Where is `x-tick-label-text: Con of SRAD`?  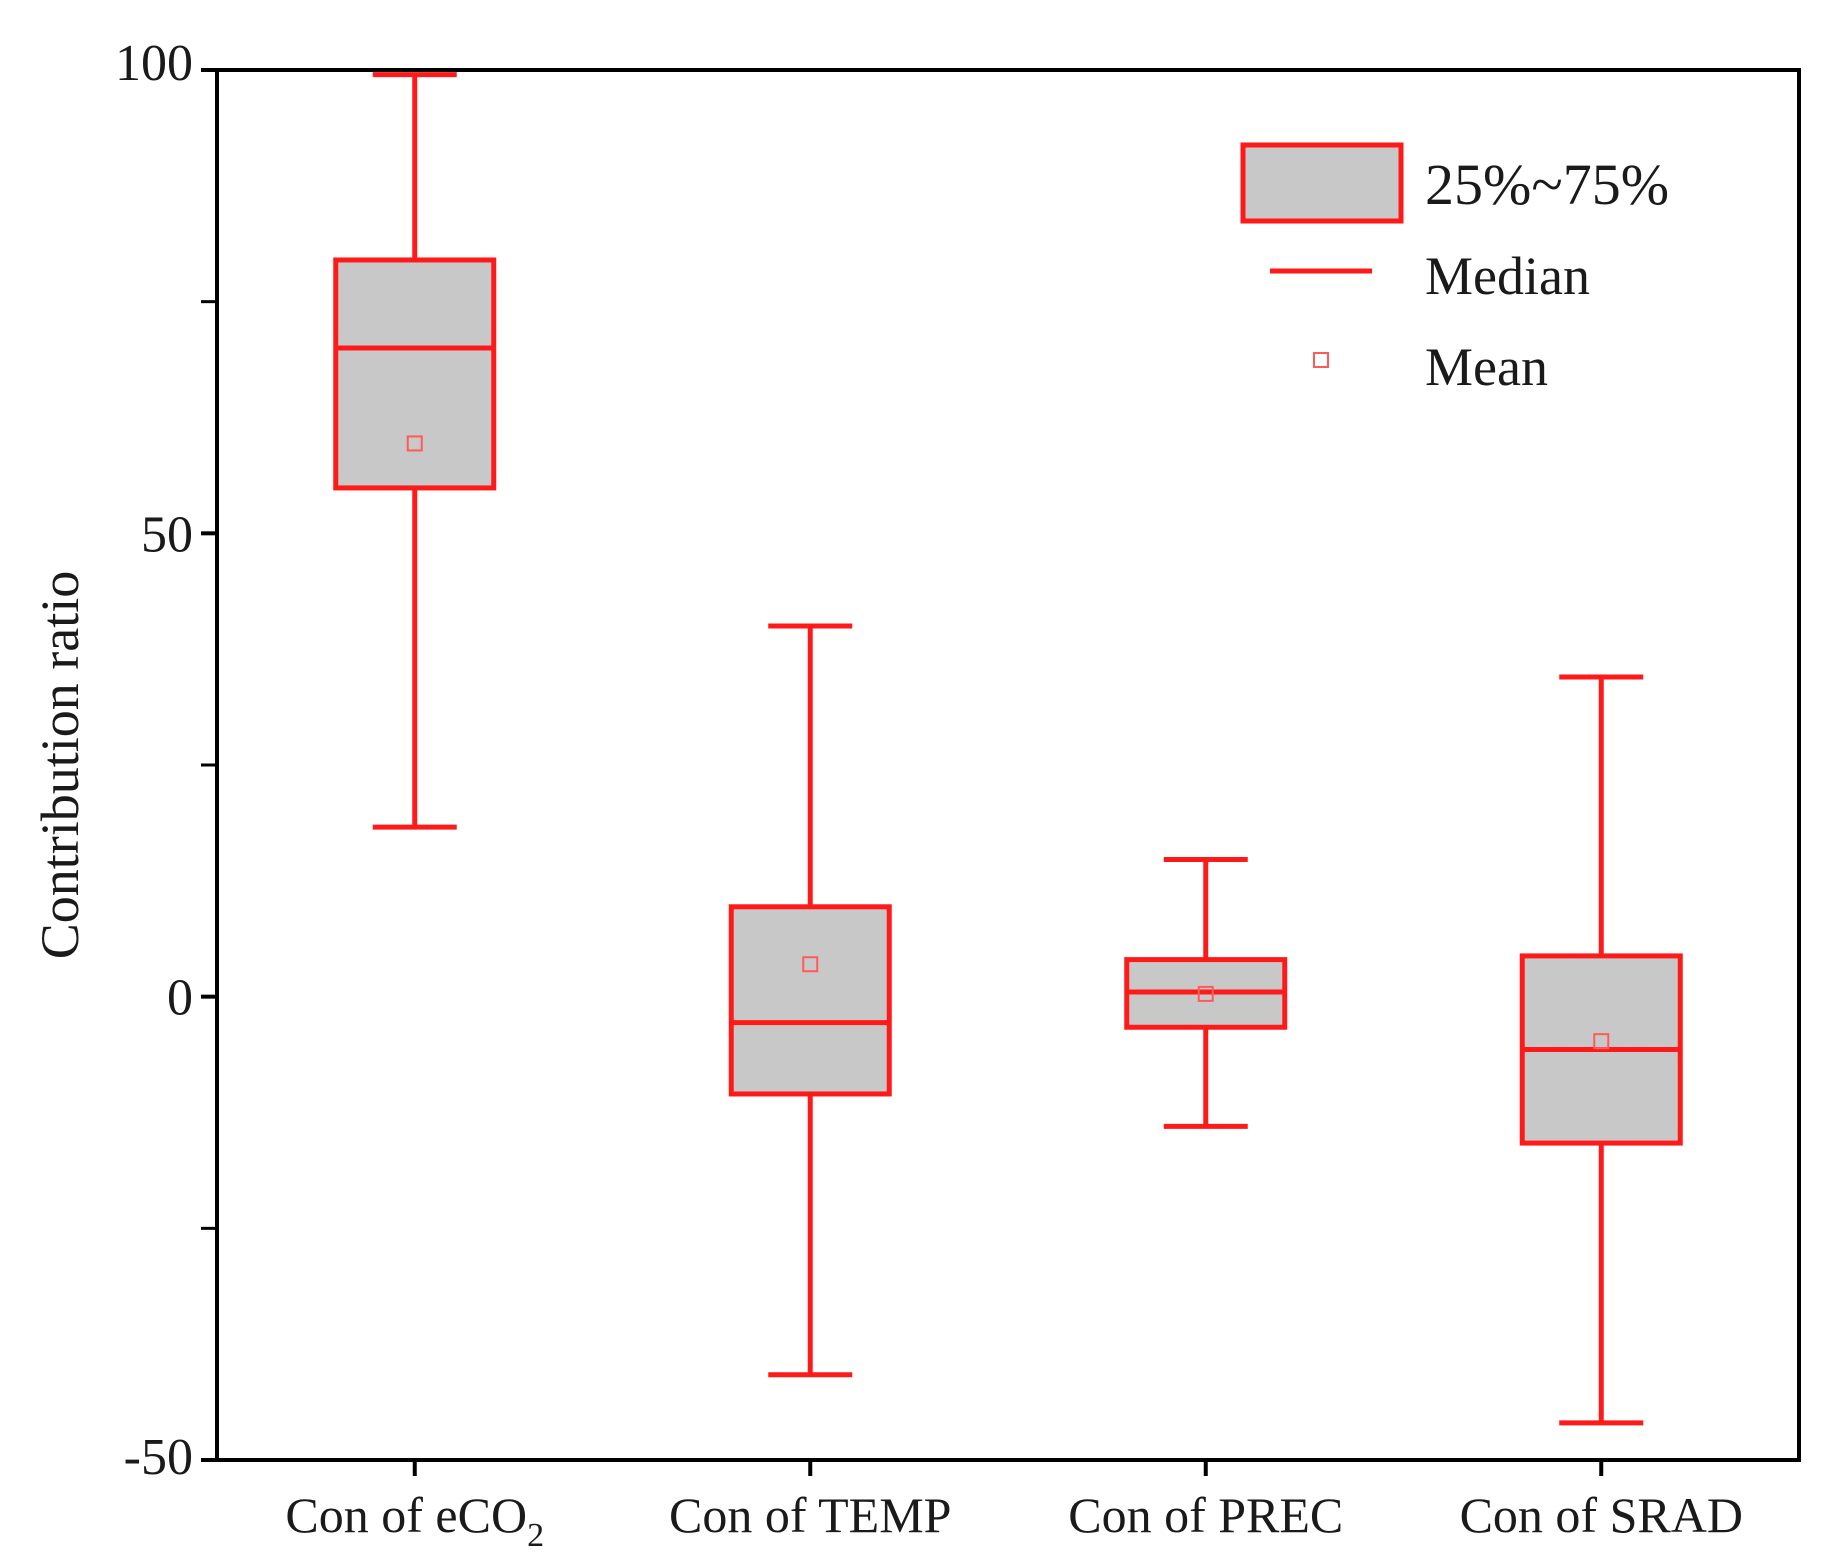 x-tick-label-text: Con of SRAD is located at coordinates (1601, 1515).